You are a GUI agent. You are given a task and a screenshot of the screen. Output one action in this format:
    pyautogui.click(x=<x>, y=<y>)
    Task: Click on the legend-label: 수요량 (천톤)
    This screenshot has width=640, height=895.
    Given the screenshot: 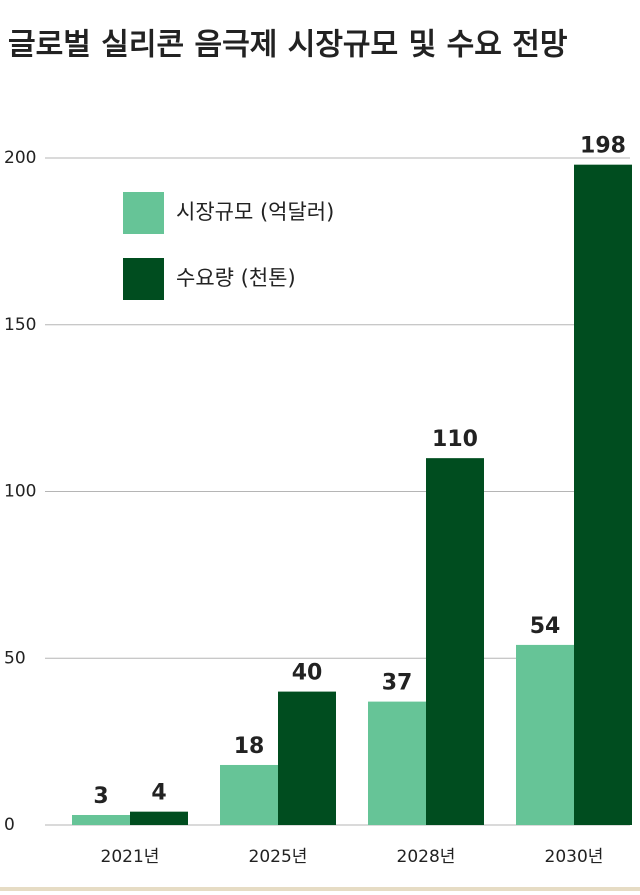 What is the action you would take?
    pyautogui.click(x=236, y=278)
    